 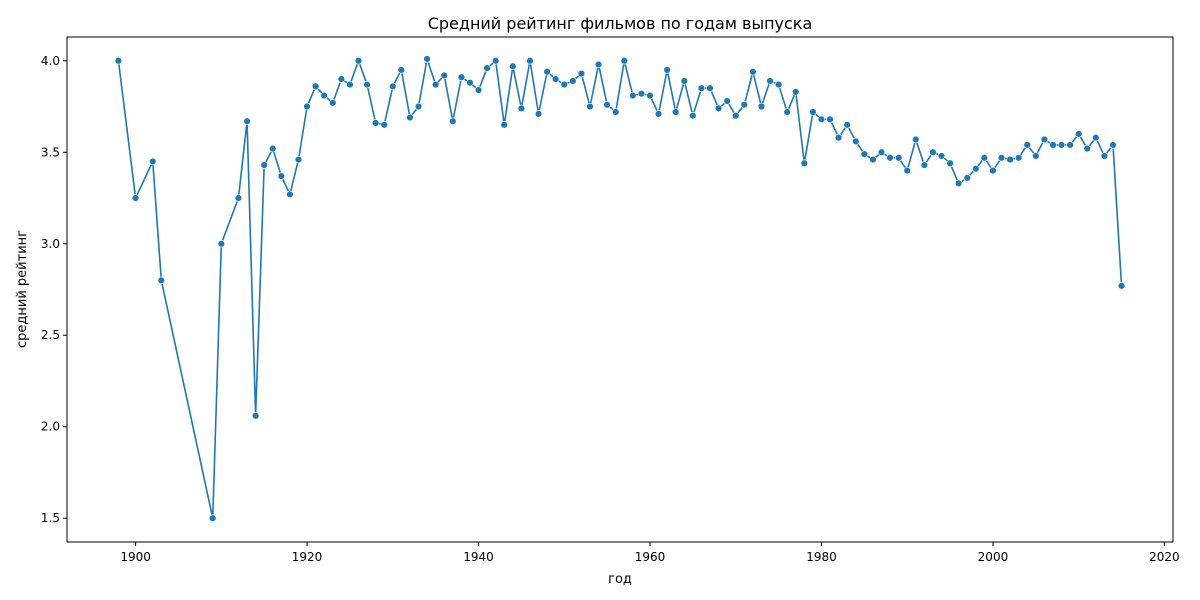 I want to click on x-tick-label: 1980, so click(x=821, y=557).